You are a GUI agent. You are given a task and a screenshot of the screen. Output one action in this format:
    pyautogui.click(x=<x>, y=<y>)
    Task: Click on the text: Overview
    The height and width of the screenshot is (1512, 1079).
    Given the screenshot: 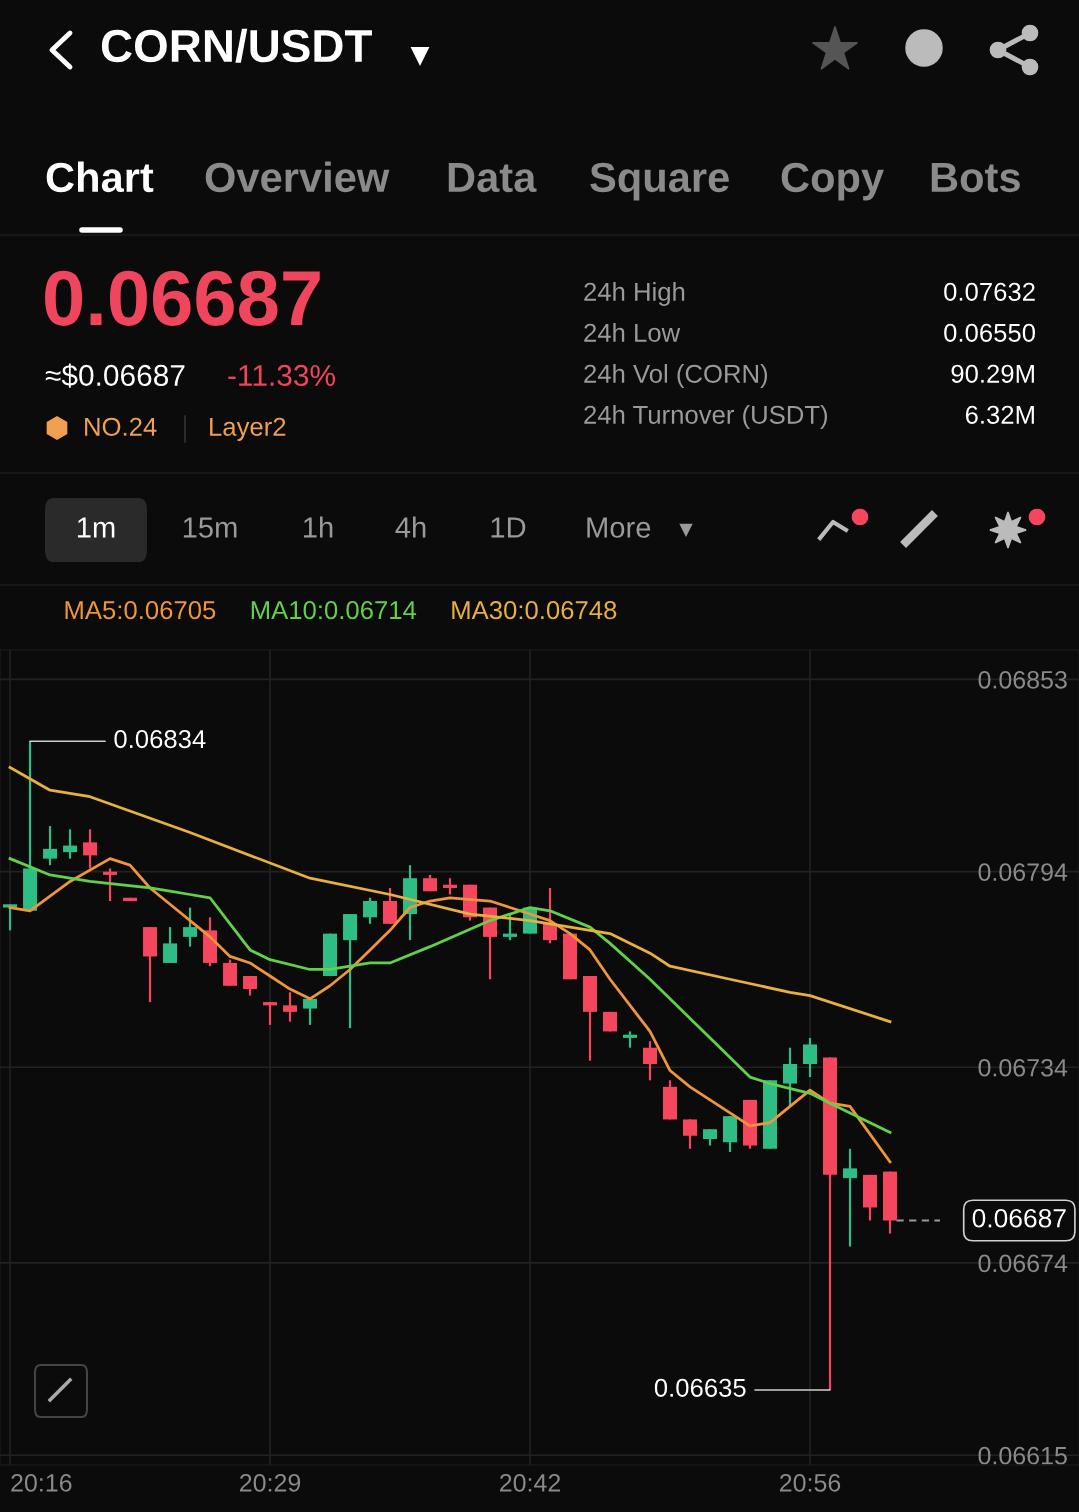 What is the action you would take?
    pyautogui.click(x=297, y=177)
    